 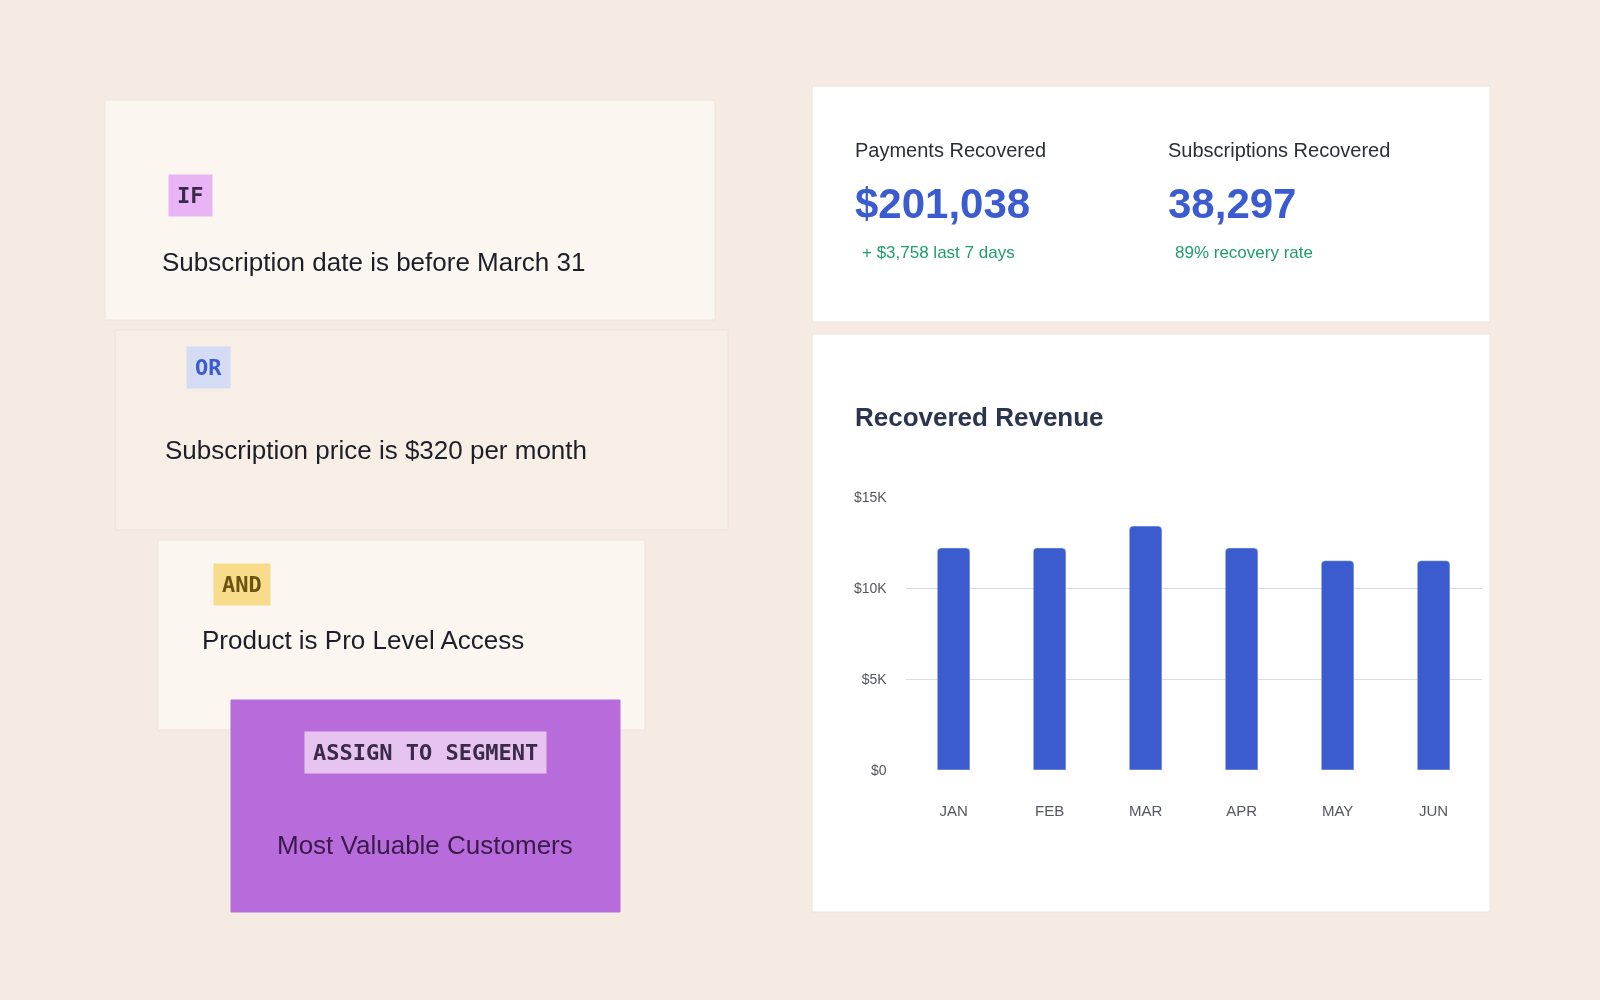 I want to click on text: ASSIGN TO SEGMENT, so click(x=426, y=752).